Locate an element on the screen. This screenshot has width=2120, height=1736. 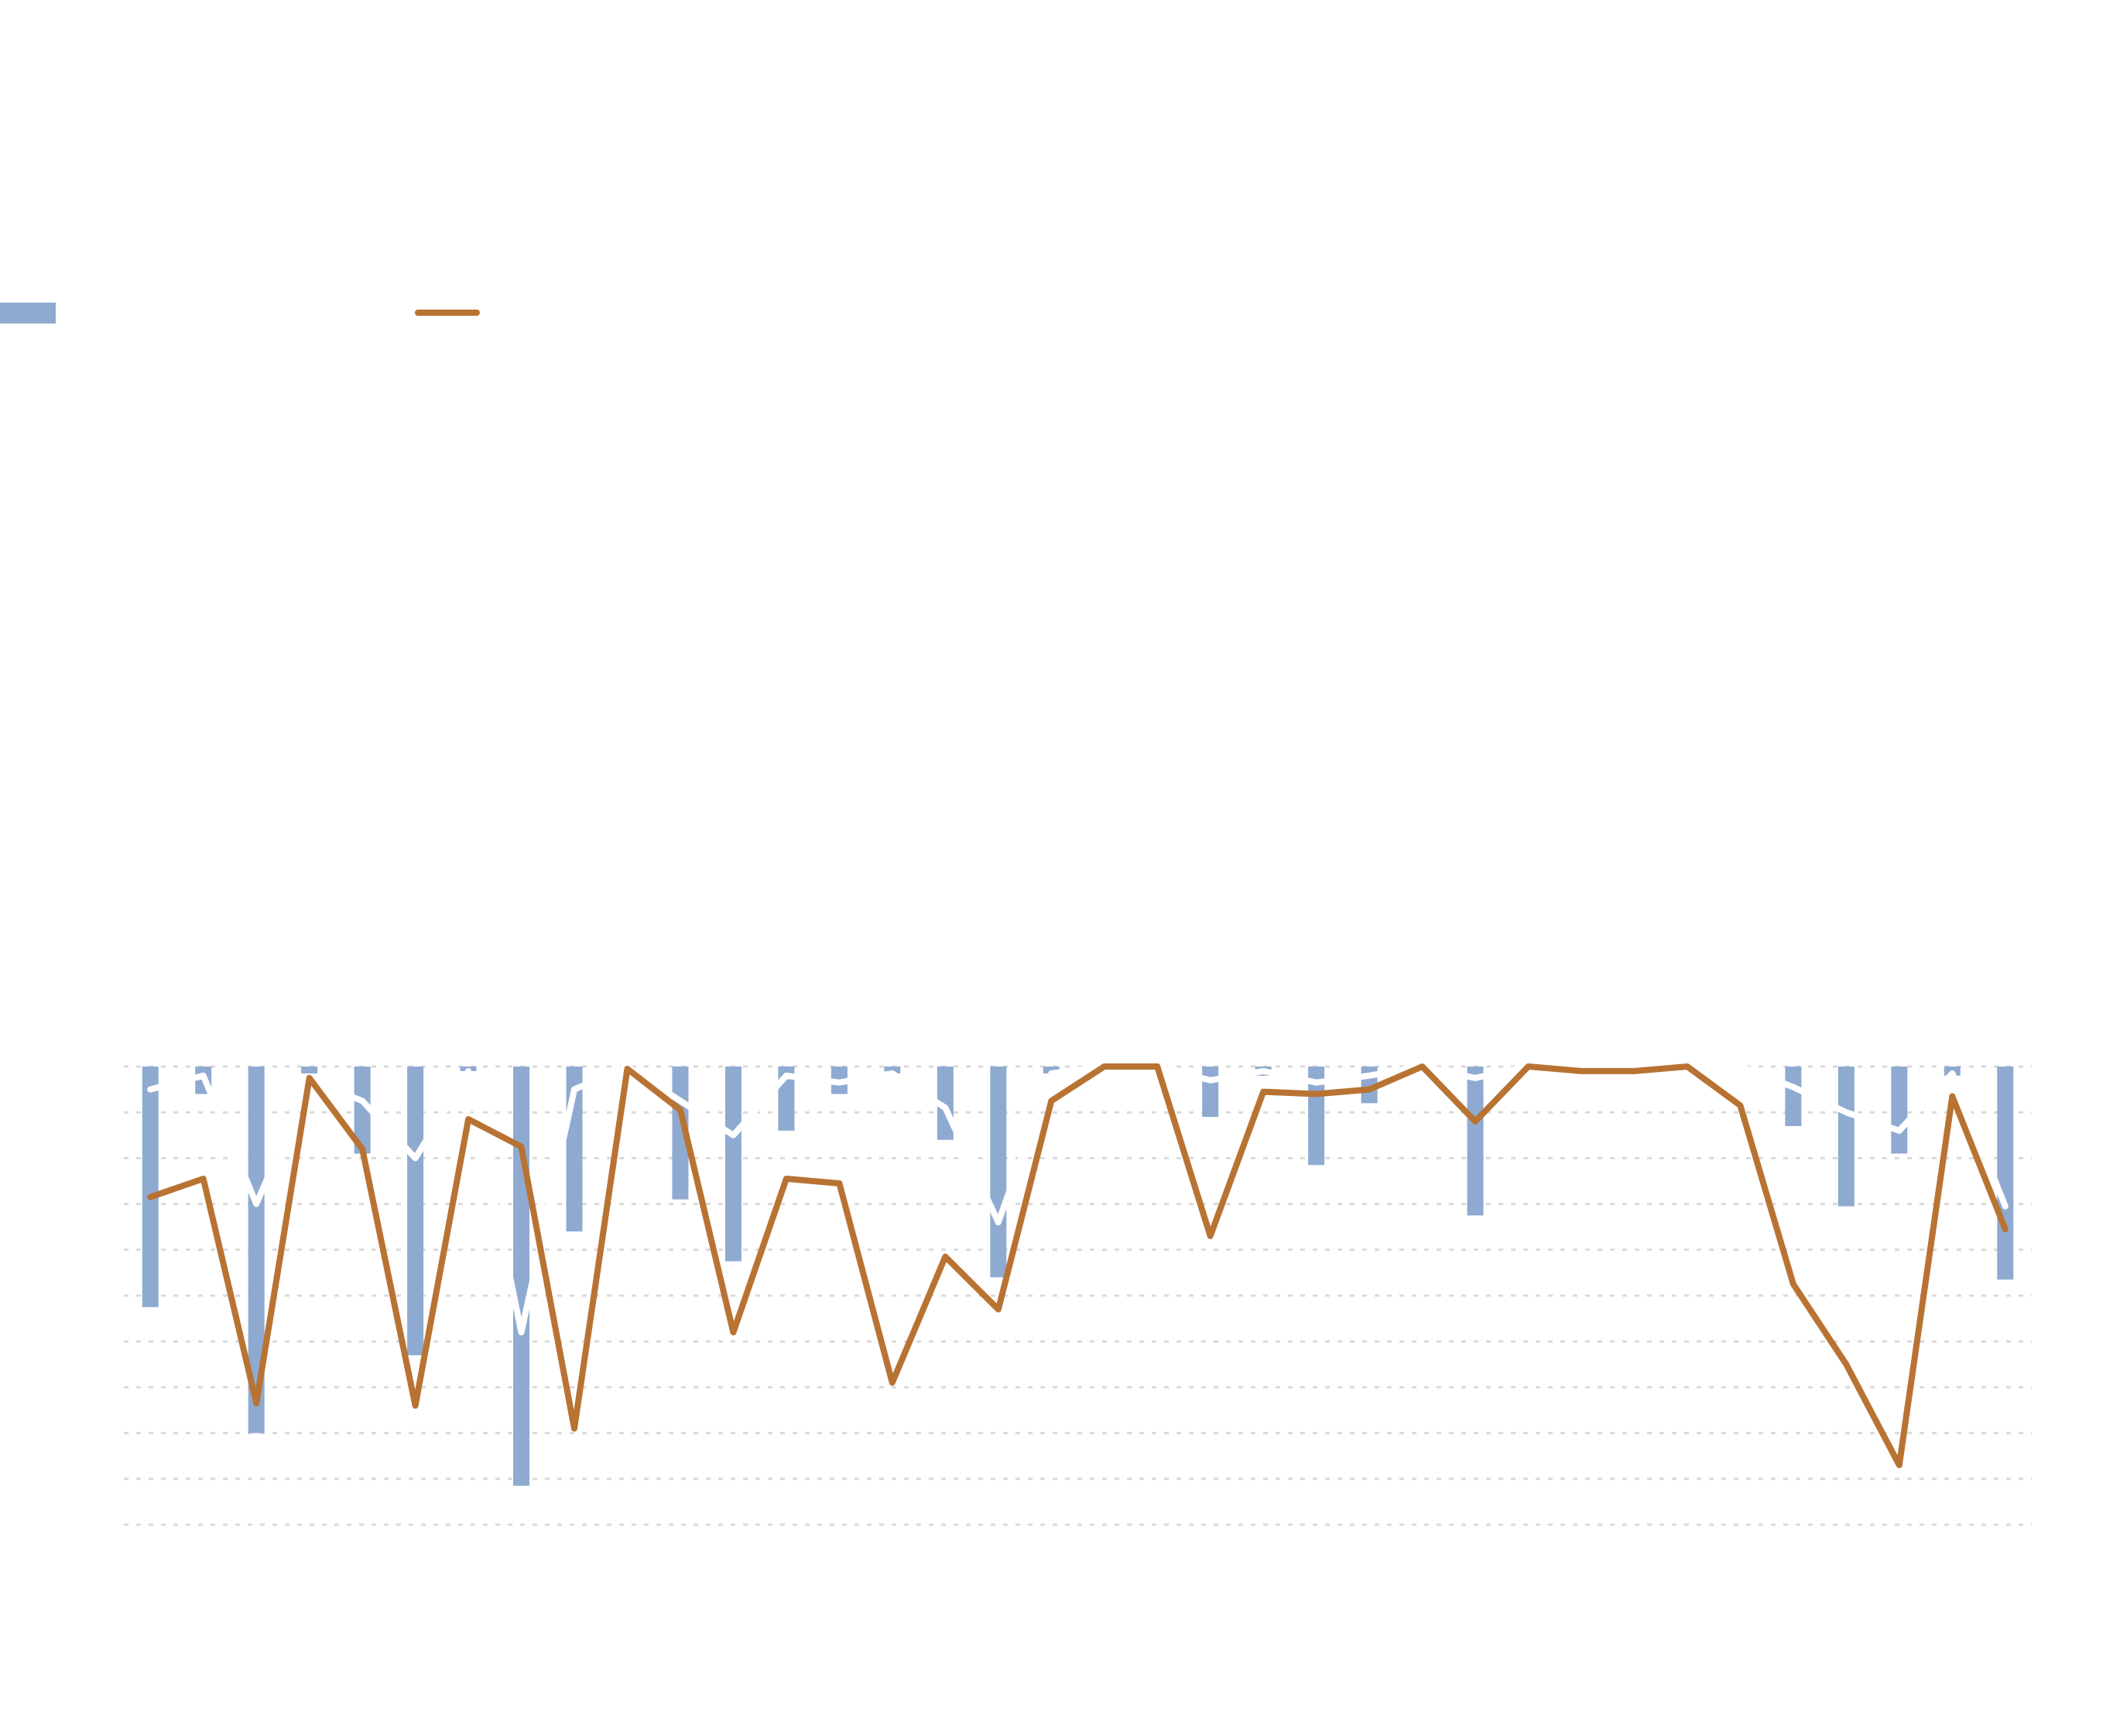
line is located at coordinates (1078, 1199).